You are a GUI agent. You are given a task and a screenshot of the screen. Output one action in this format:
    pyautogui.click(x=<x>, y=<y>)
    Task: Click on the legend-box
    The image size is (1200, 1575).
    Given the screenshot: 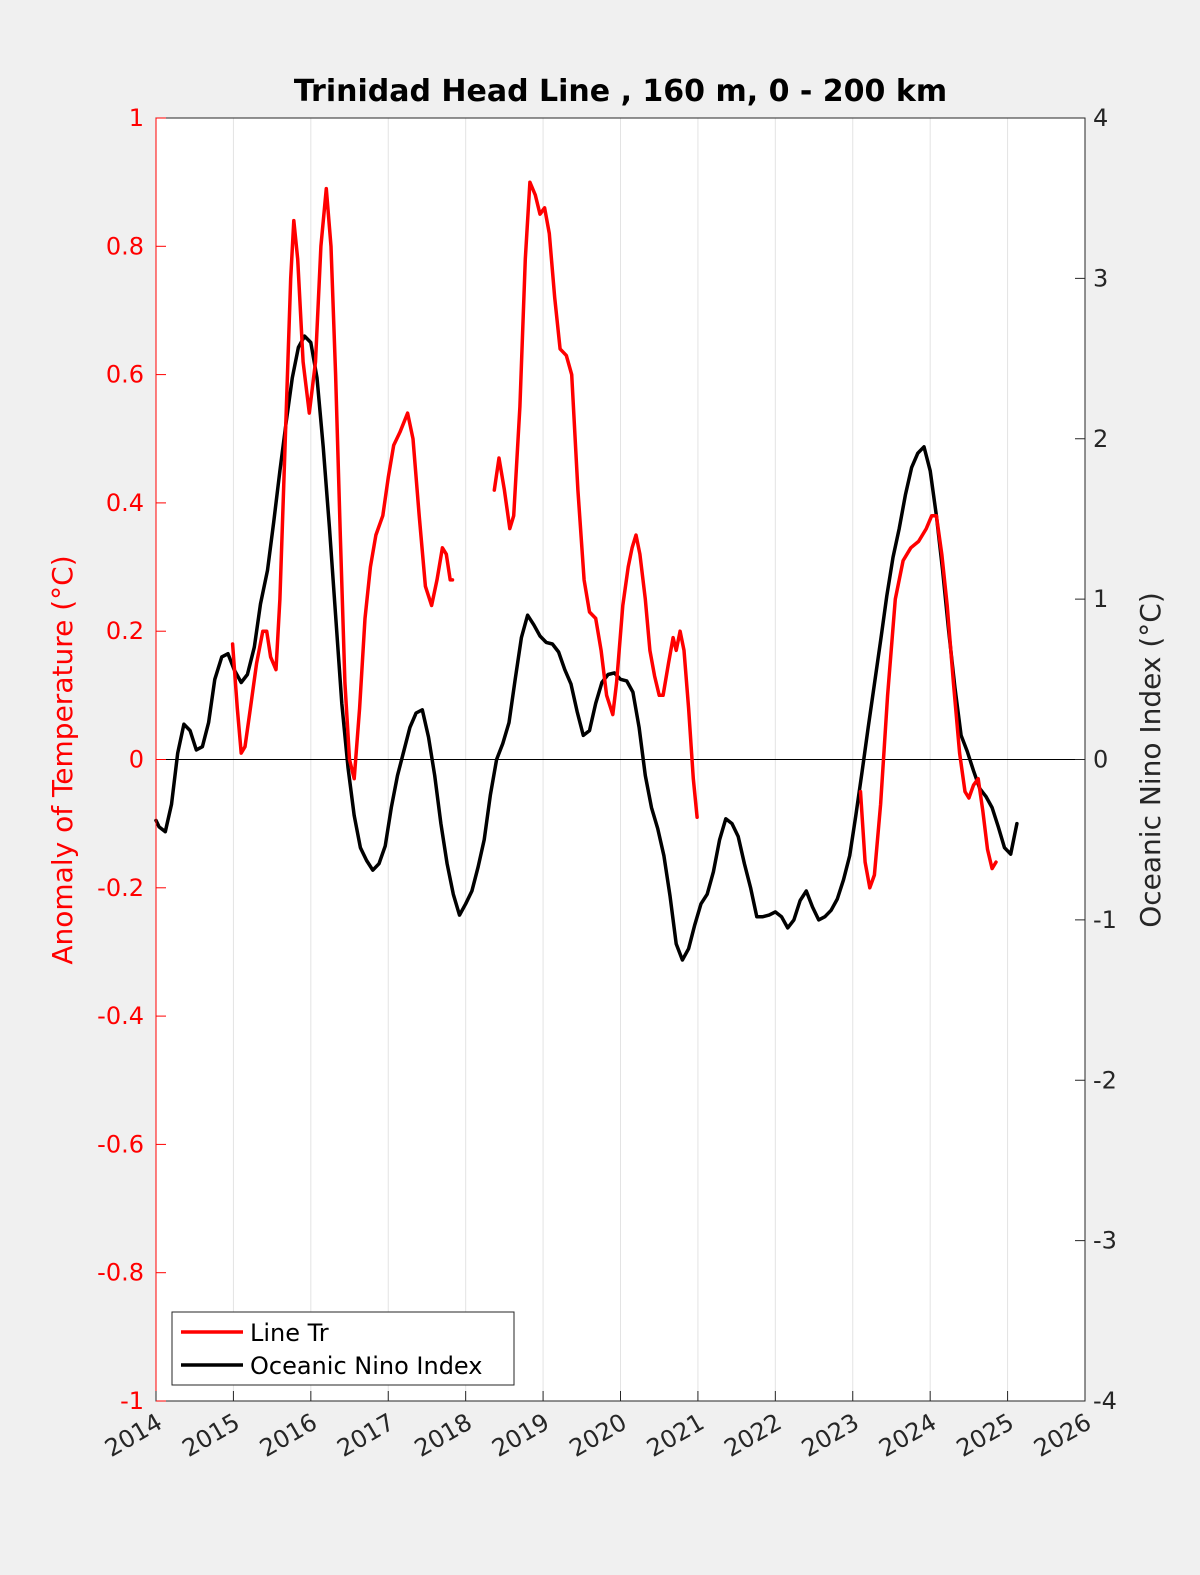 What is the action you would take?
    pyautogui.click(x=343, y=1348)
    